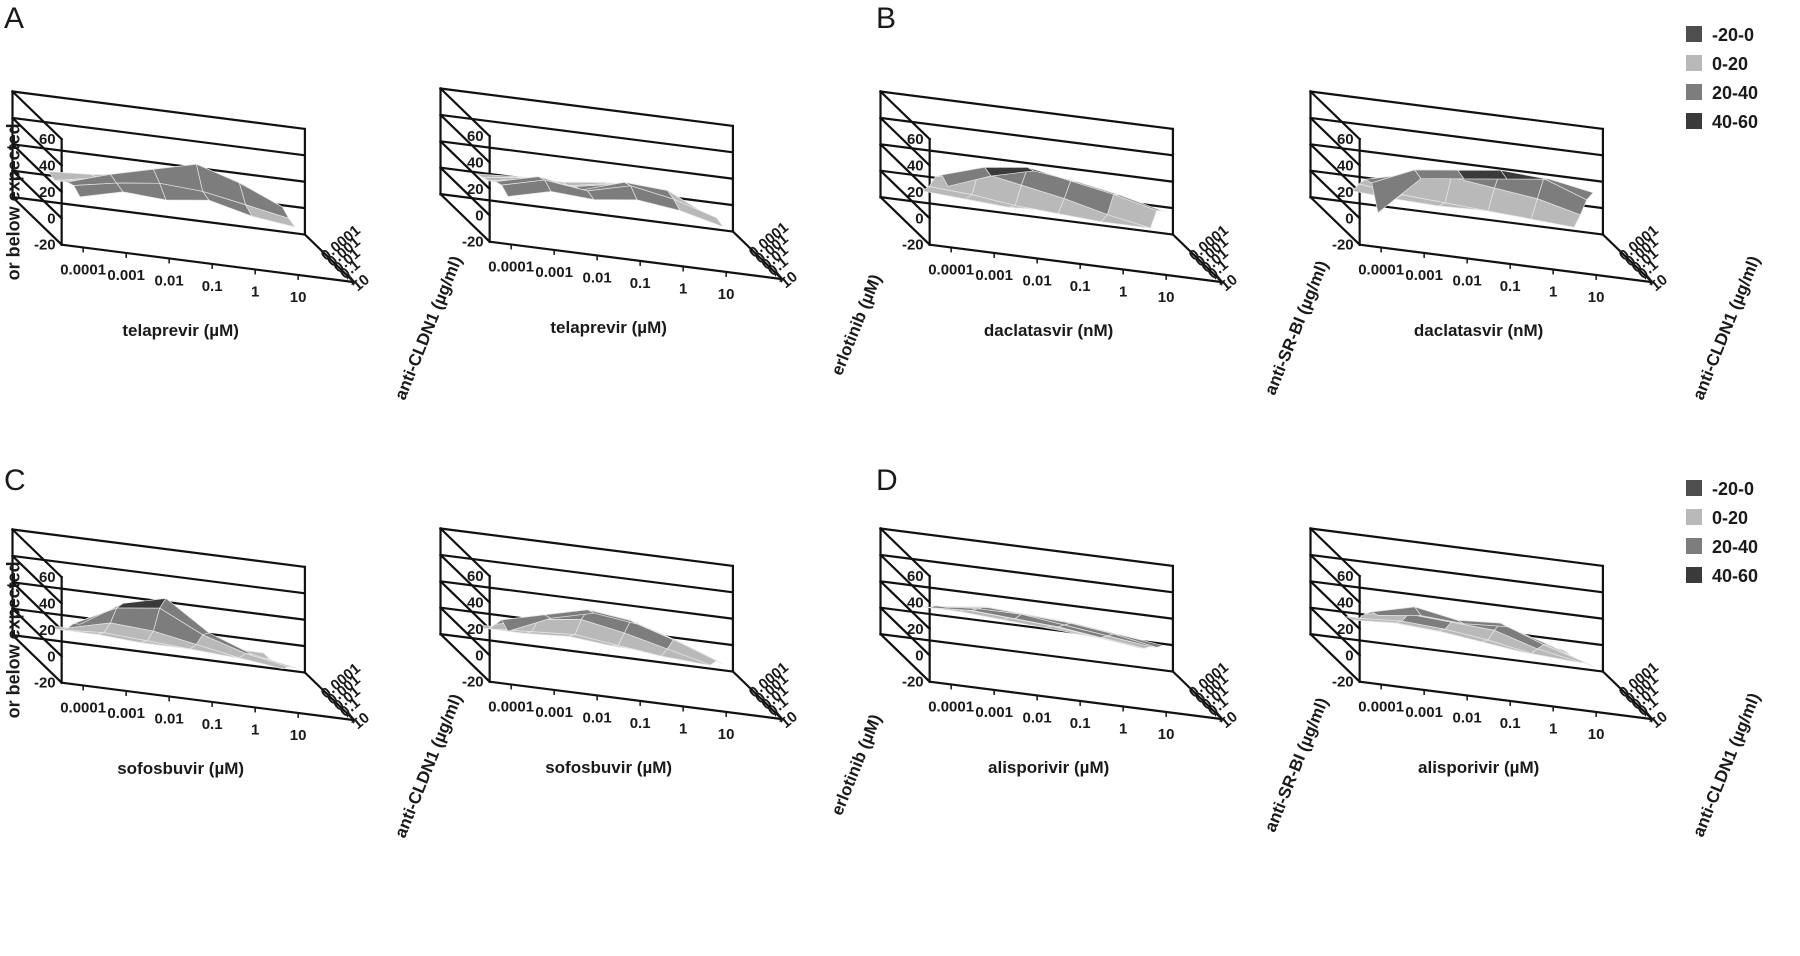  I want to click on y-axis-title: or below expected, so click(14, 639).